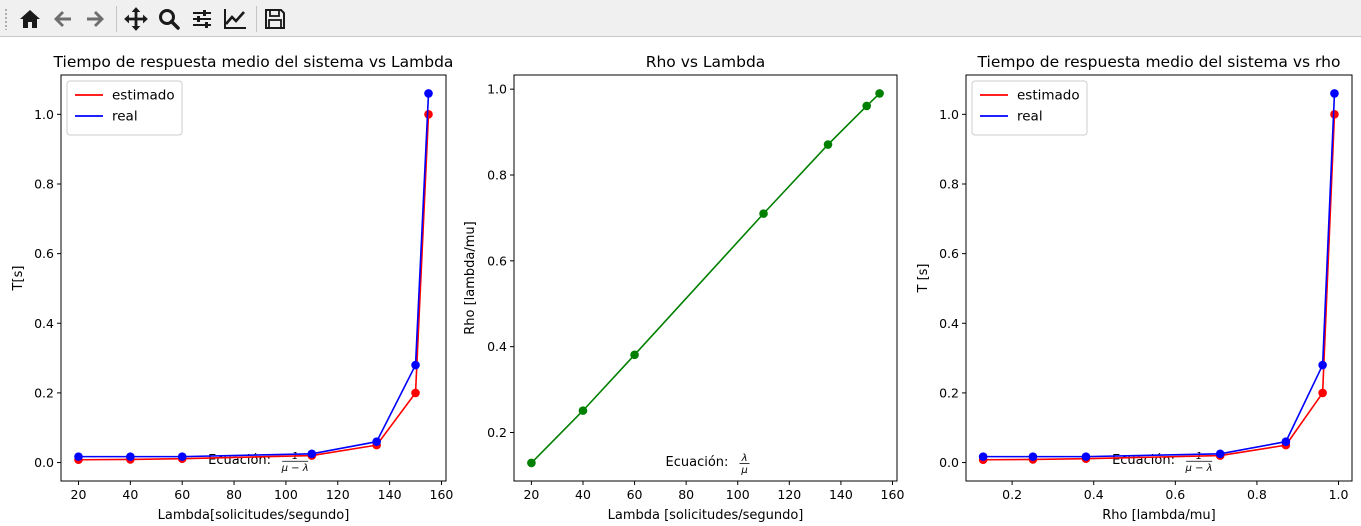 The height and width of the screenshot is (526, 1361). Describe the element at coordinates (744, 458) in the screenshot. I see `equation-numerator: λ` at that location.